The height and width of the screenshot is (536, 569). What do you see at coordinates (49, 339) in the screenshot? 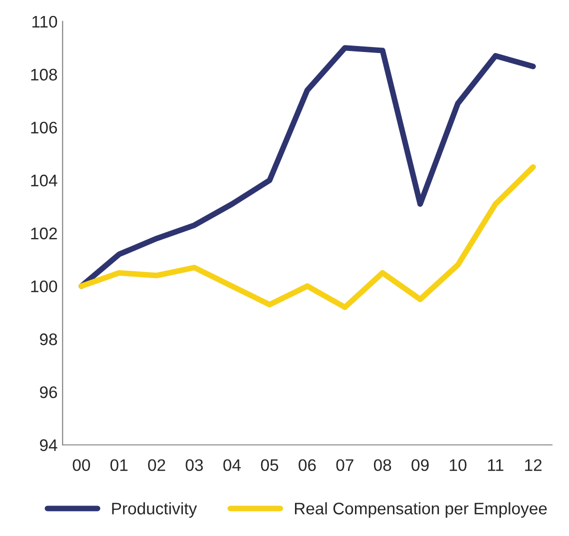
I see `y-tick-label: 98` at bounding box center [49, 339].